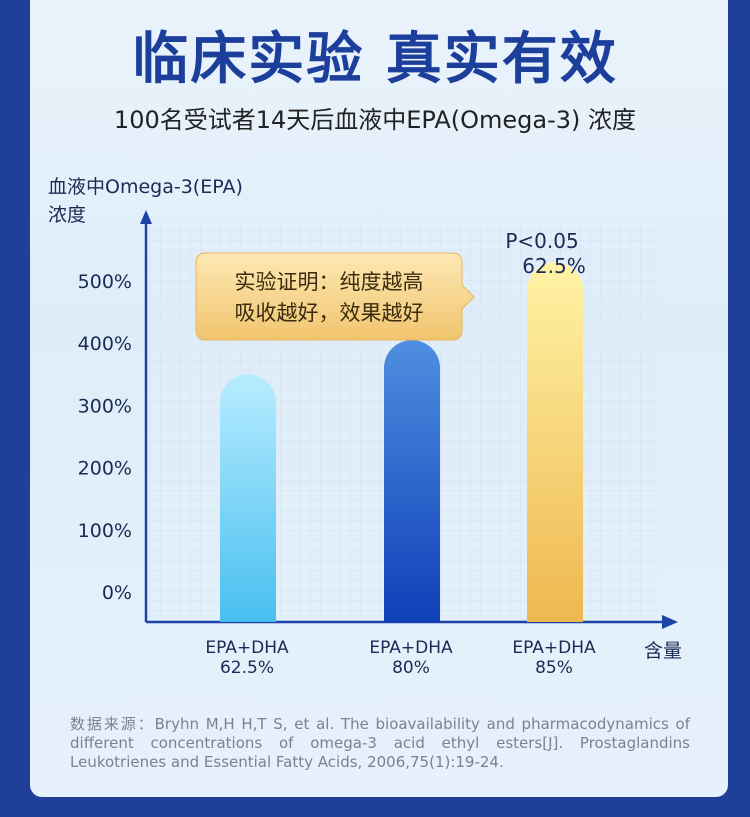 The image size is (750, 817). Describe the element at coordinates (663, 651) in the screenshot. I see `x-axis-label: 含量` at that location.